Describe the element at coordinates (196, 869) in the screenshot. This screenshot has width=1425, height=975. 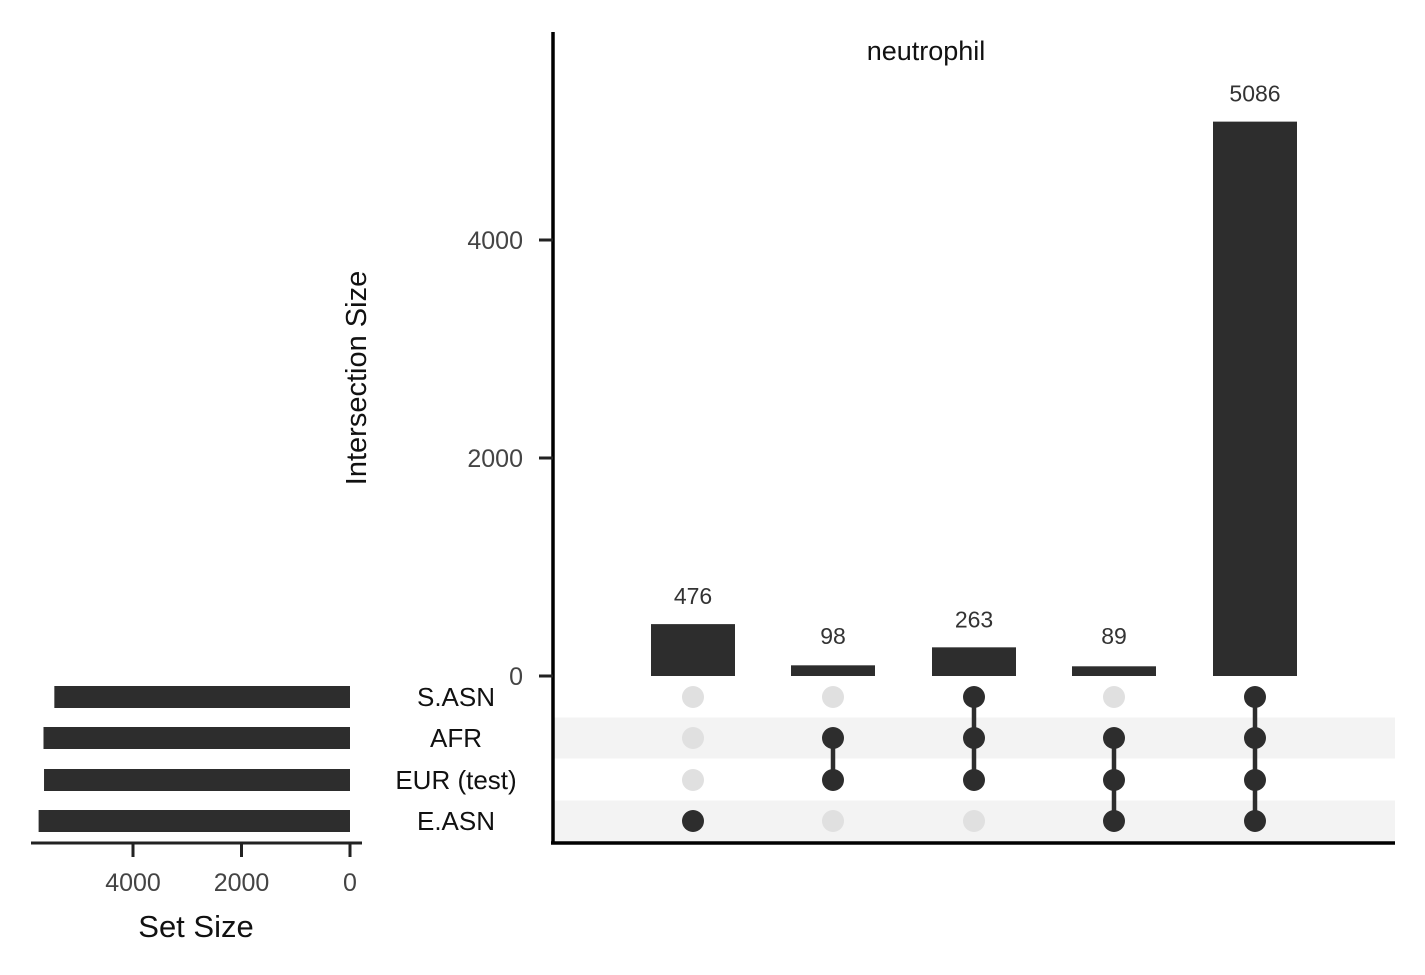
I see `set-size-axis: 4000 2000 0` at that location.